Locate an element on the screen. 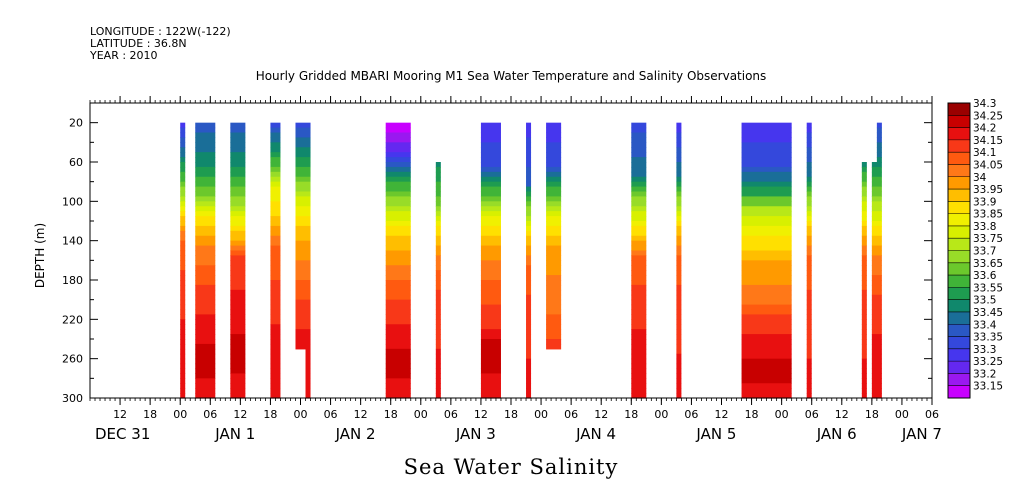 Image resolution: width=1009 pixels, height=504 pixels. colorbar-label: 33.95 is located at coordinates (988, 190).